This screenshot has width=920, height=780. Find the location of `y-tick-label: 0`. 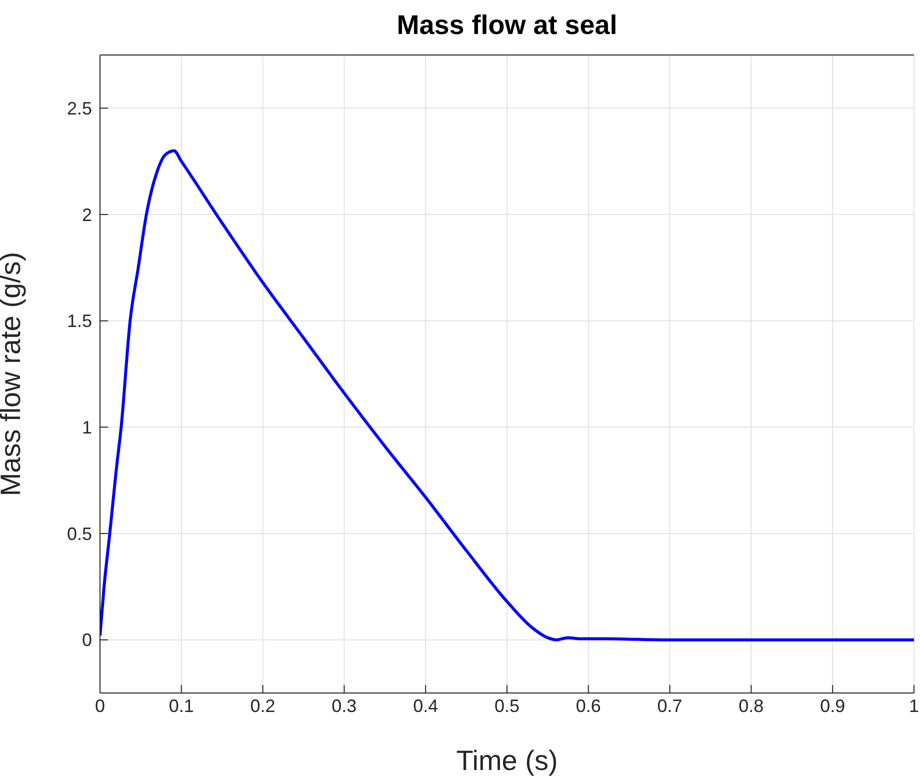

y-tick-label: 0 is located at coordinates (87, 640).